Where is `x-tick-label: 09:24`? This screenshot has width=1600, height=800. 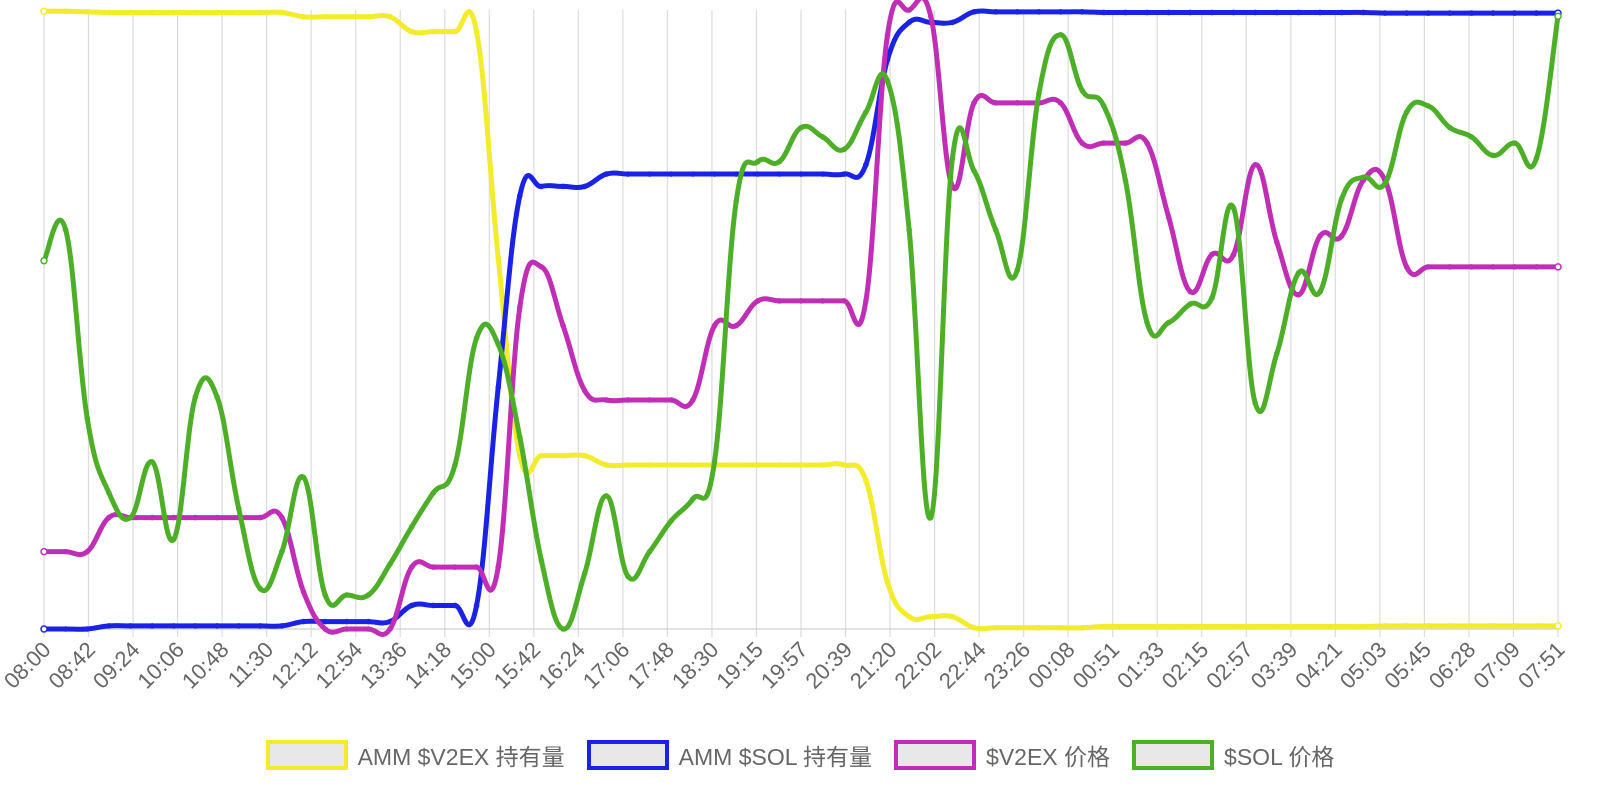 x-tick-label: 09:24 is located at coordinates (116, 665).